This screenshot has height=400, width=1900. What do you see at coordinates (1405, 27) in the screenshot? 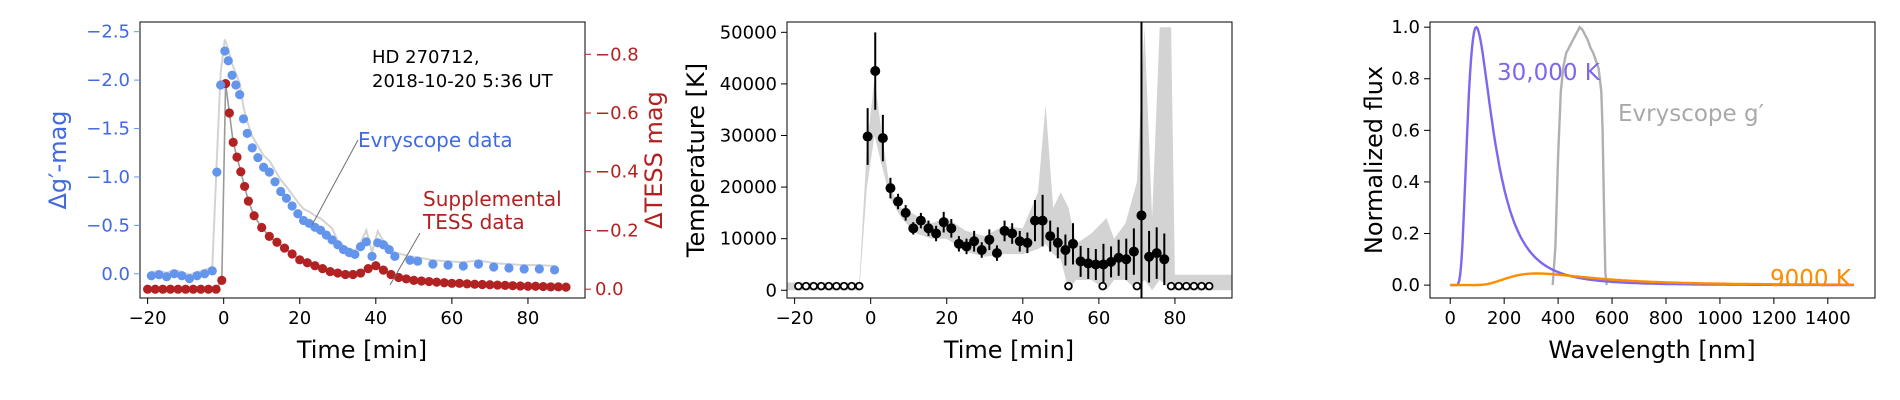
I see `y-tick-label: 1.0` at bounding box center [1405, 27].